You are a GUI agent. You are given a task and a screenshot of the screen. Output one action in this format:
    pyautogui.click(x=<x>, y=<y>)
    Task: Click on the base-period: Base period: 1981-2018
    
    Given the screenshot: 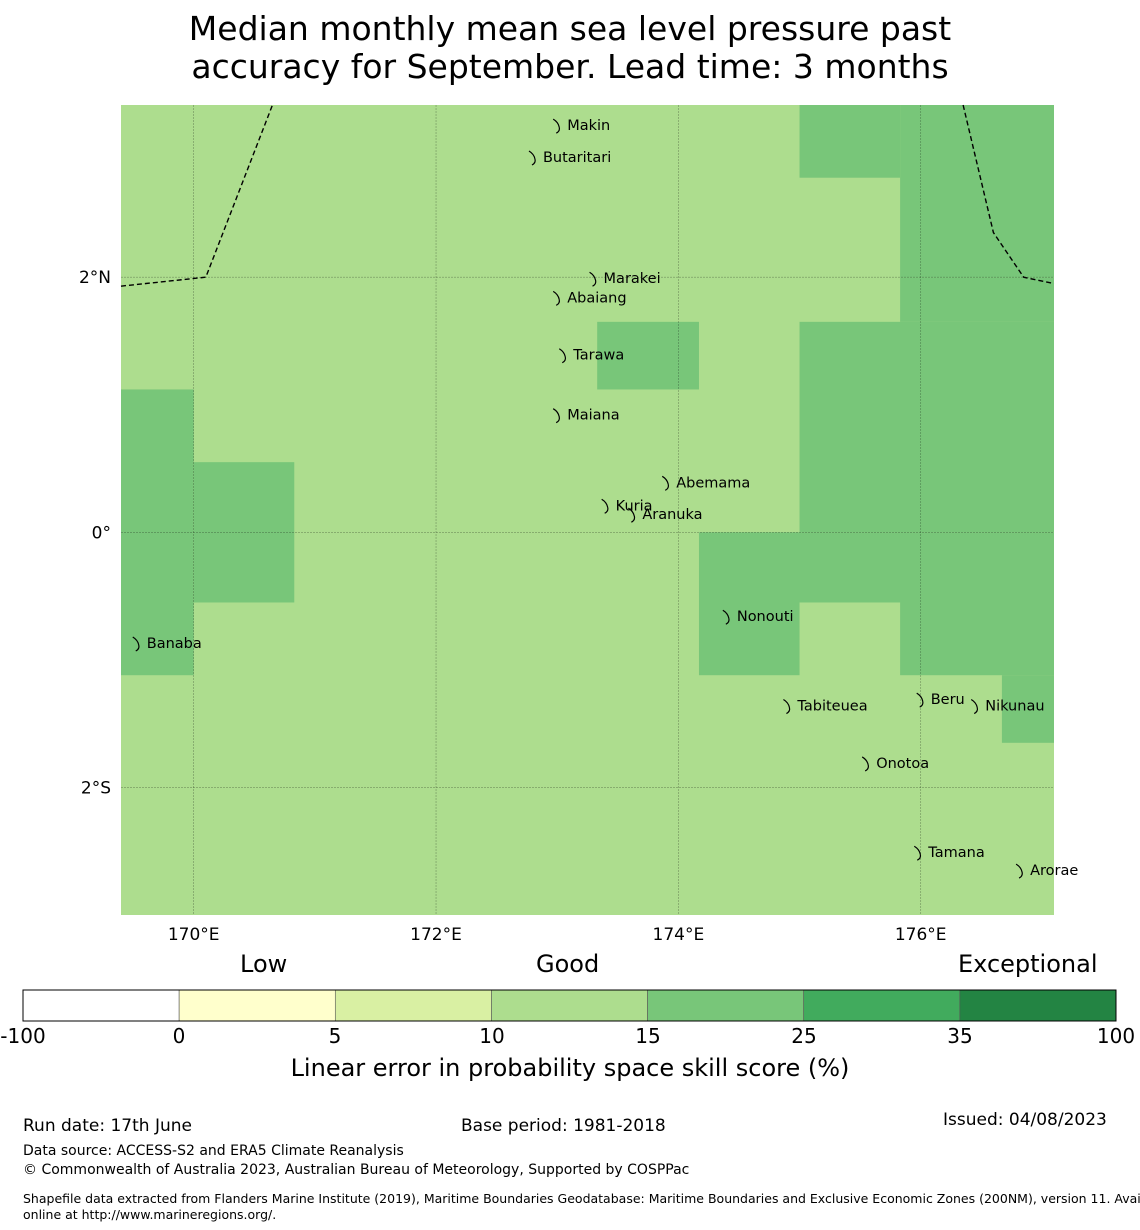 What is the action you would take?
    pyautogui.click(x=563, y=1126)
    